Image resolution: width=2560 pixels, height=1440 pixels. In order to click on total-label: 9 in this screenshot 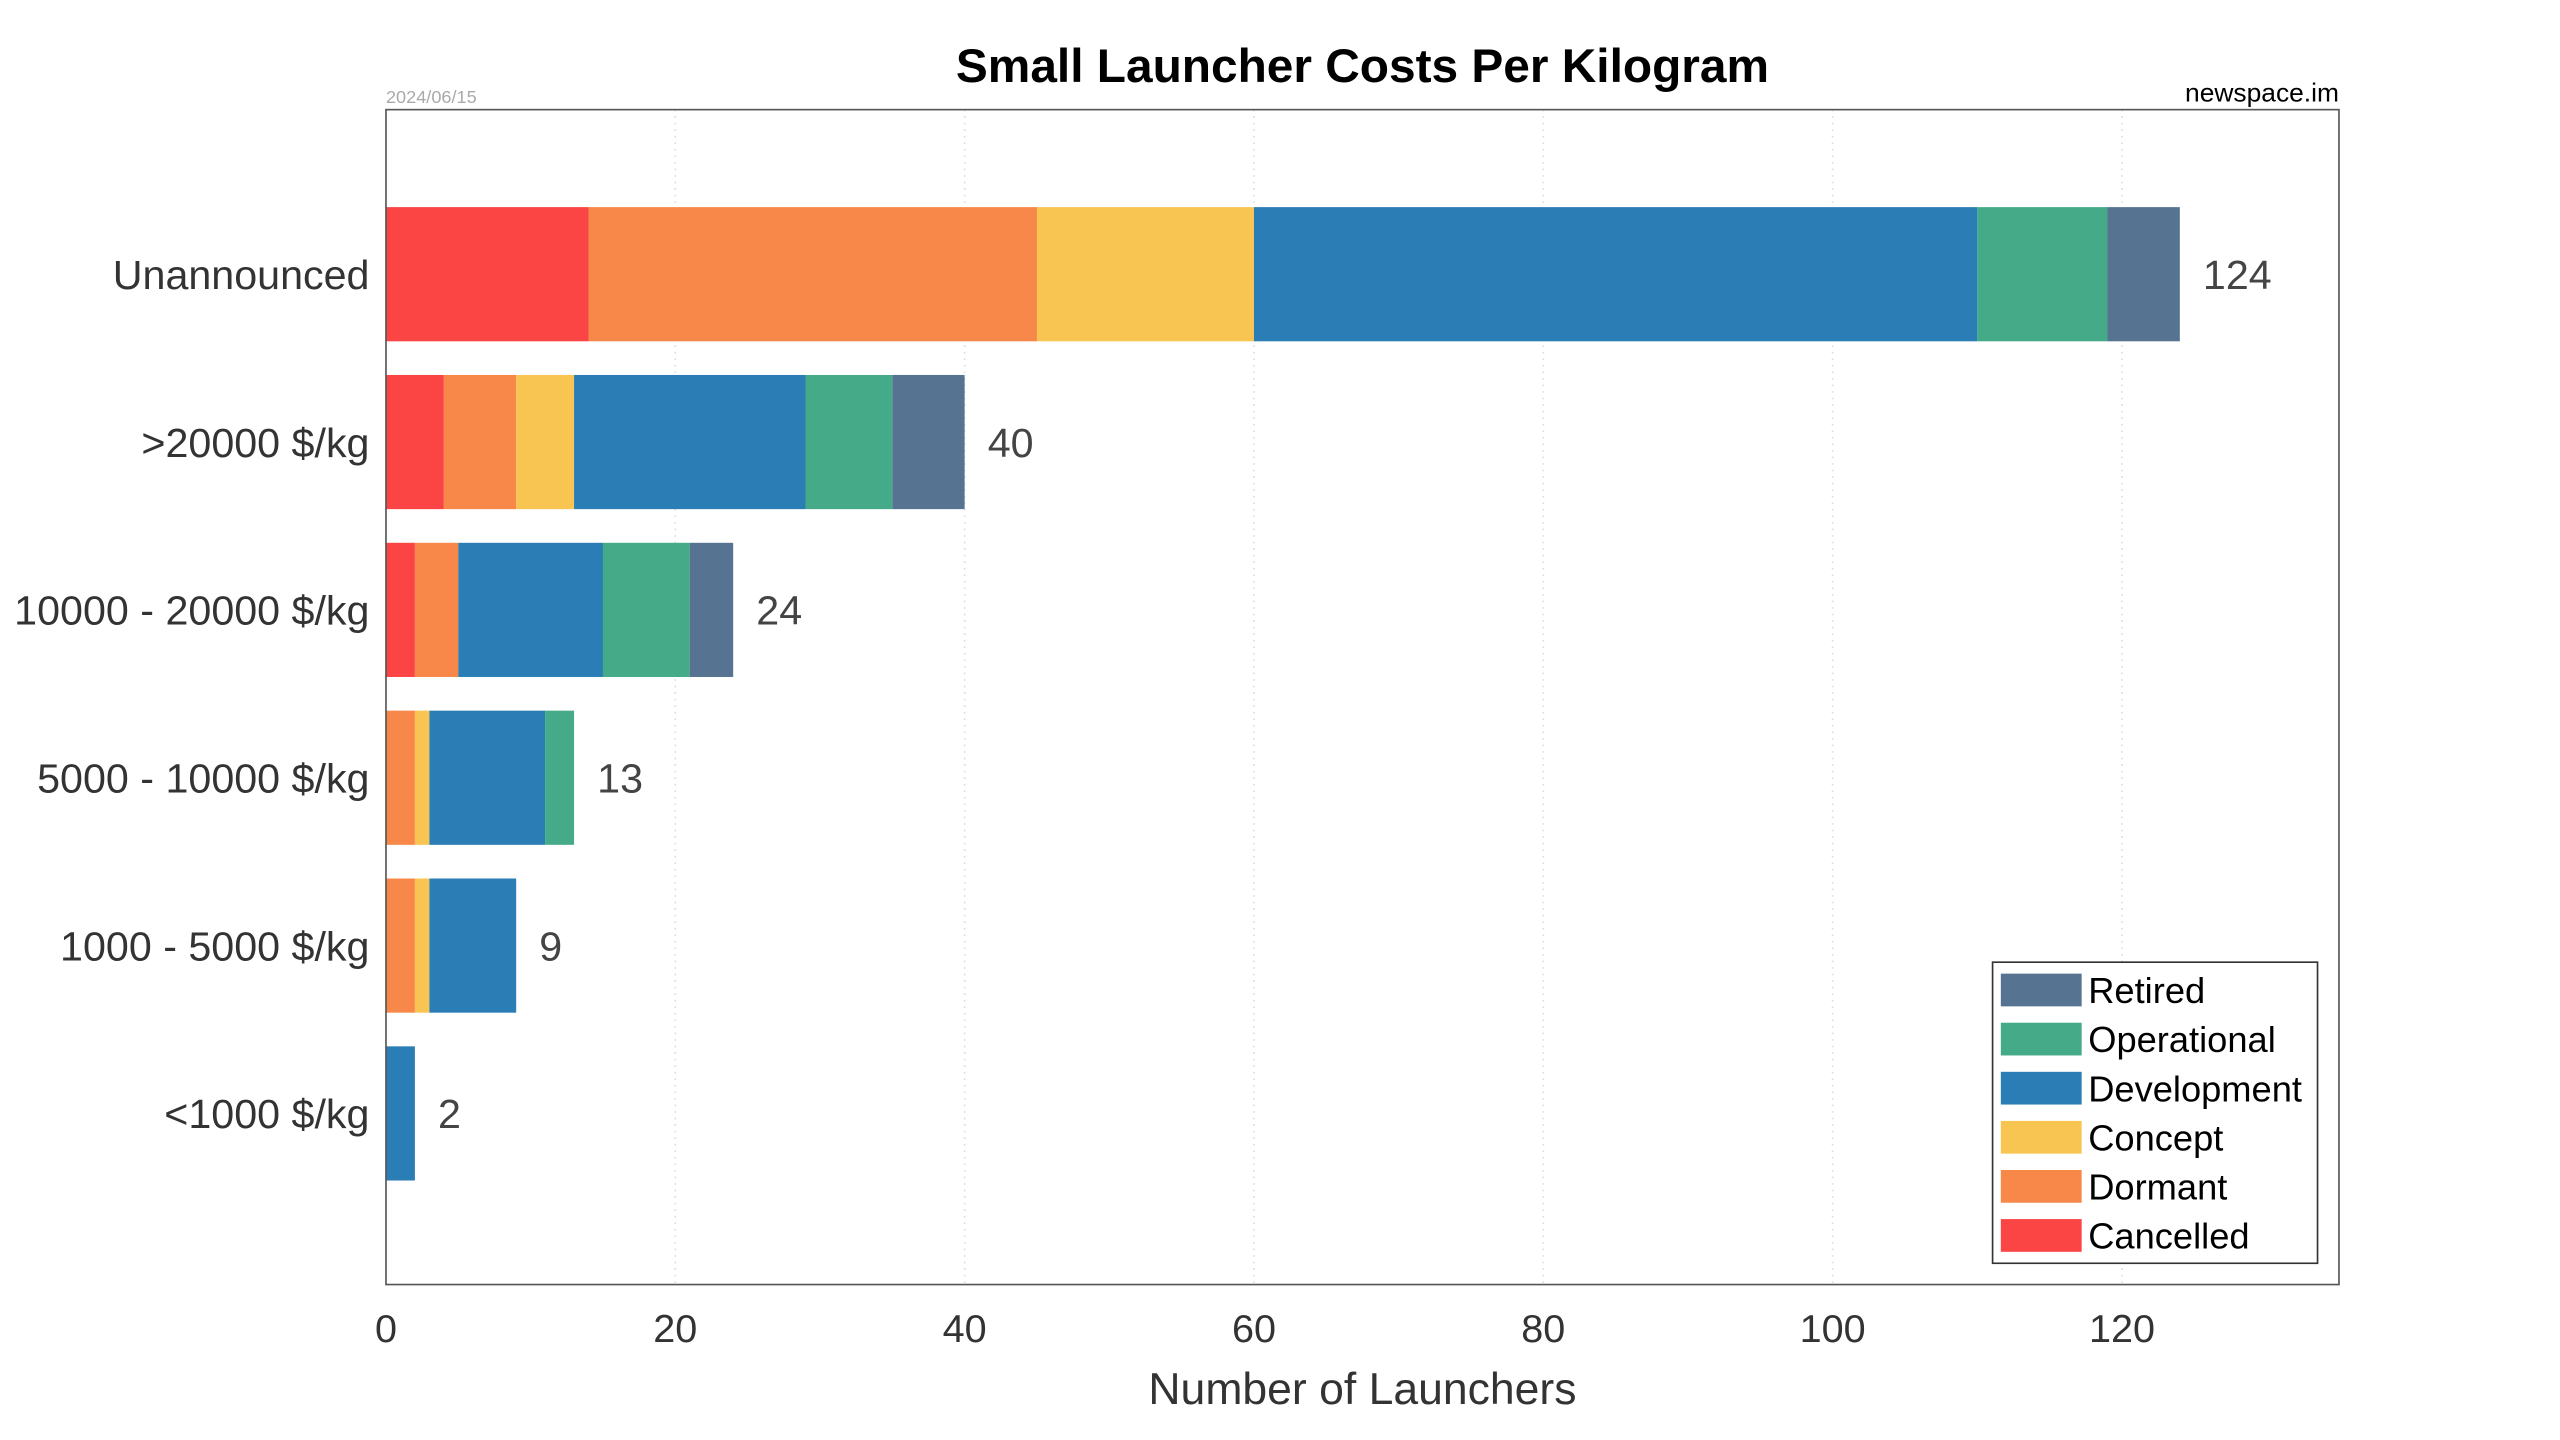, I will do `click(550, 946)`.